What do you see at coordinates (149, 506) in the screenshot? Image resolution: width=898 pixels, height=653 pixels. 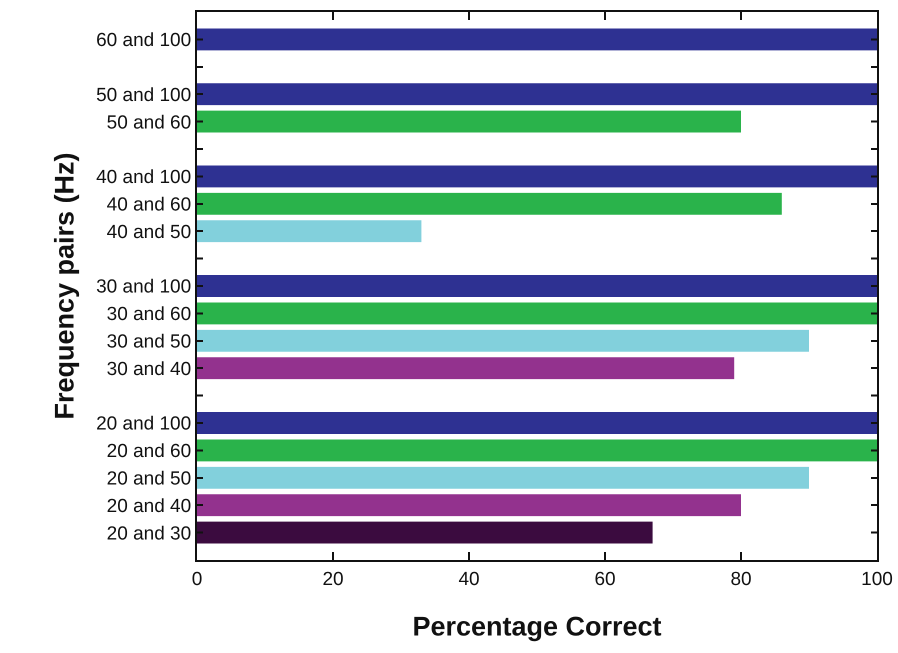 I see `y-tick-label: 20 and 40` at bounding box center [149, 506].